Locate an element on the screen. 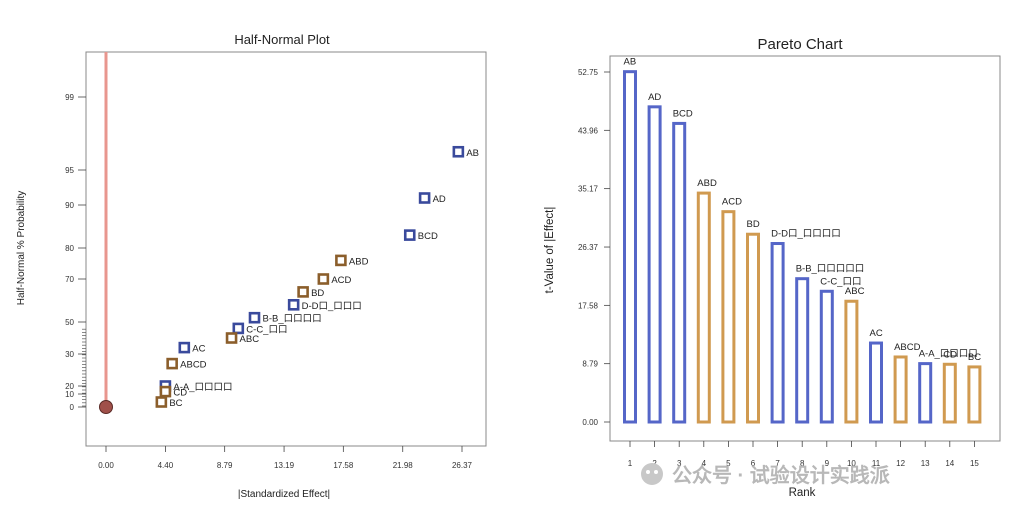  half-normal-xtick-label: 26.37 is located at coordinates (462, 465).